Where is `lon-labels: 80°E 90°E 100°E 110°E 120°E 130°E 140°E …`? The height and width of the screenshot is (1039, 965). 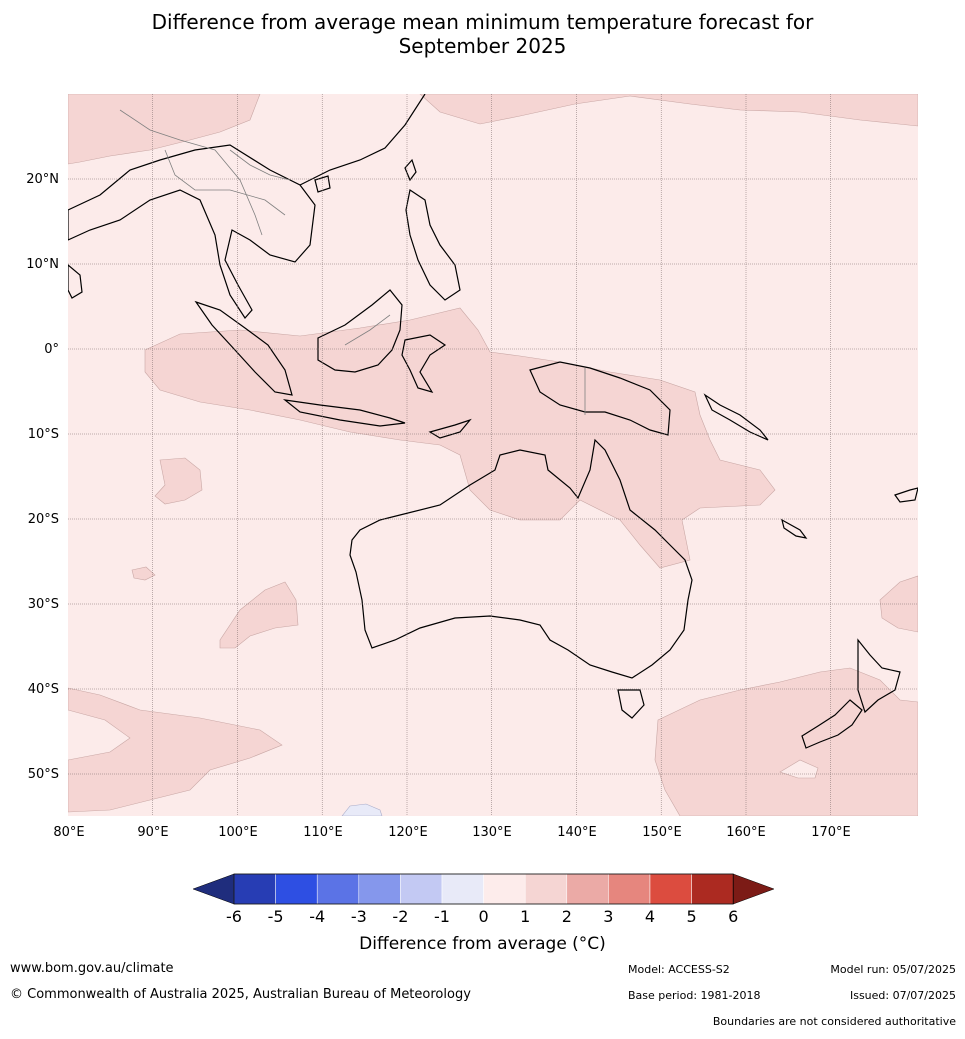 lon-labels: 80°E 90°E 100°E 110°E 120°E 130°E 140°E … is located at coordinates (451, 832).